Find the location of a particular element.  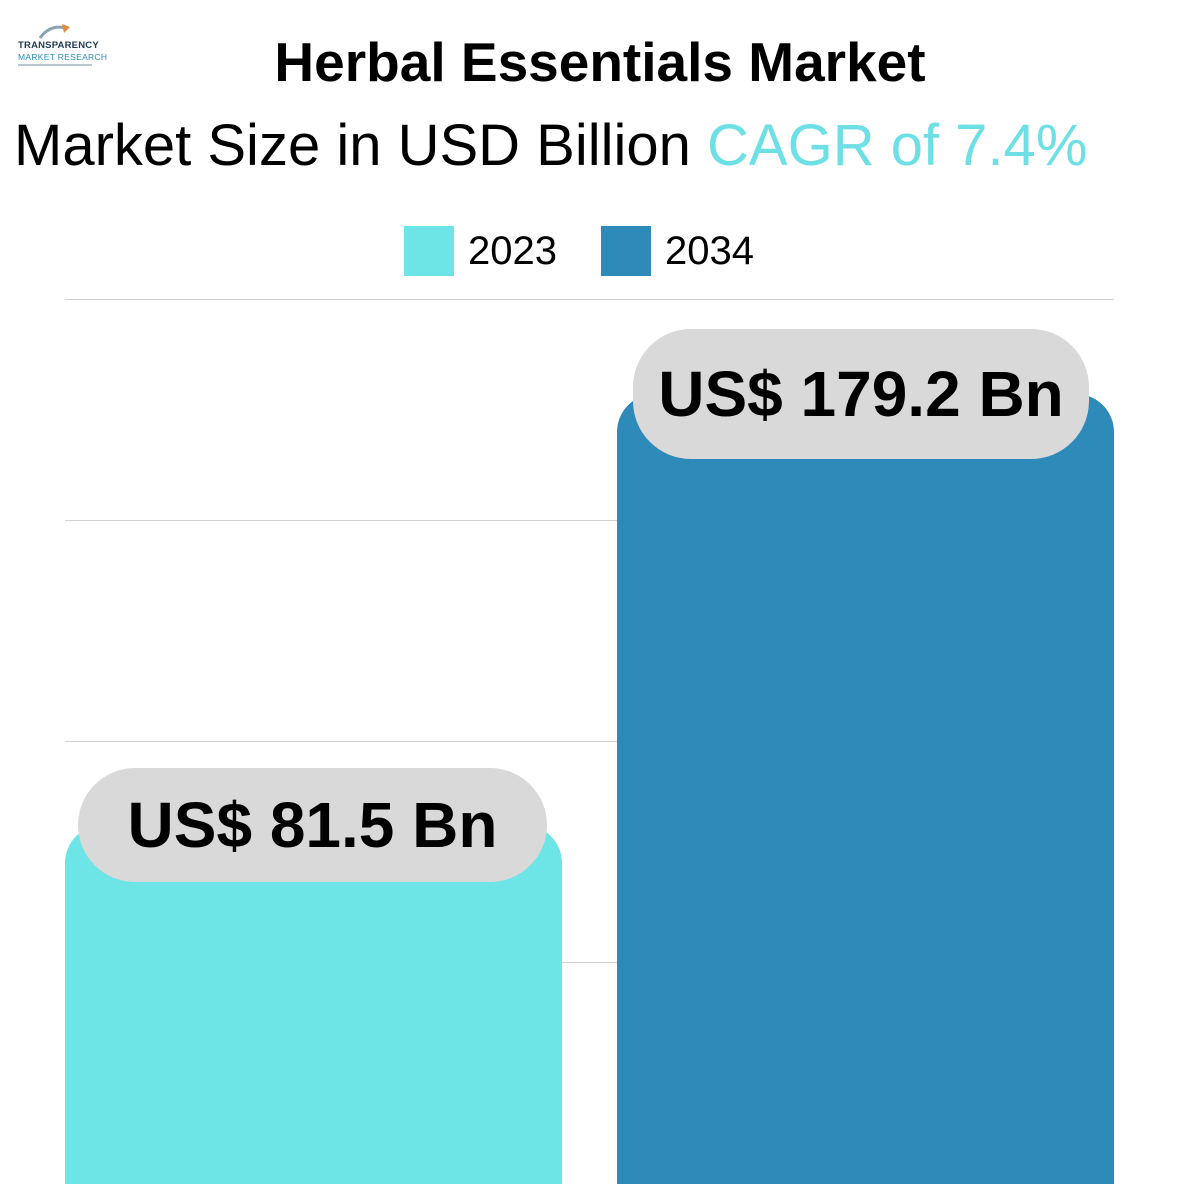

bar-2023 is located at coordinates (313, 1004).